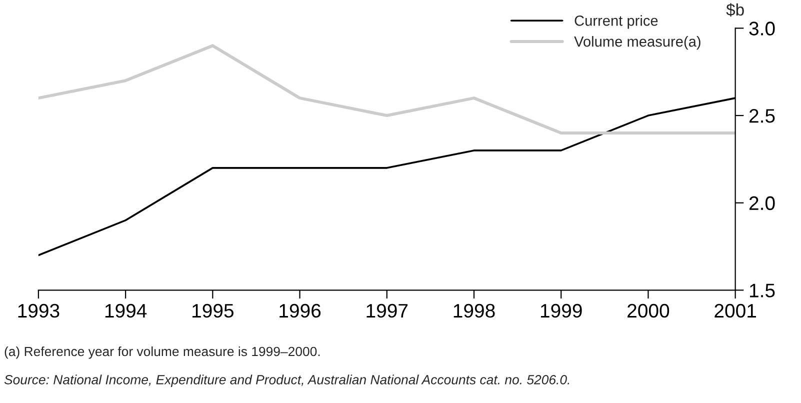  Describe the element at coordinates (126, 311) in the screenshot. I see `x-tick-label: 1994` at that location.